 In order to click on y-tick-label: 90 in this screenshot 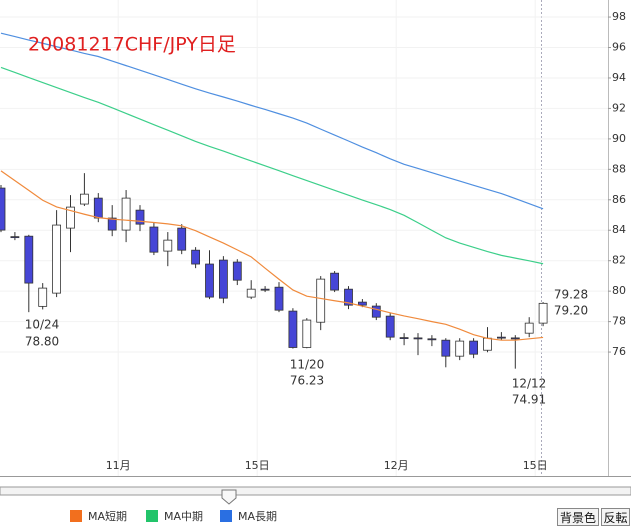, I will do `click(619, 138)`.